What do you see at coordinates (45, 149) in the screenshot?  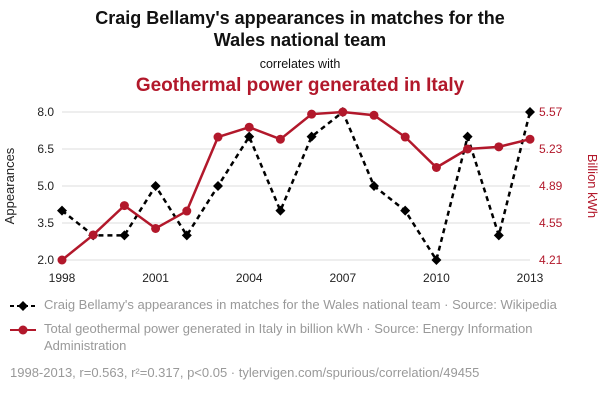 I see `svg-text: 6.5` at bounding box center [45, 149].